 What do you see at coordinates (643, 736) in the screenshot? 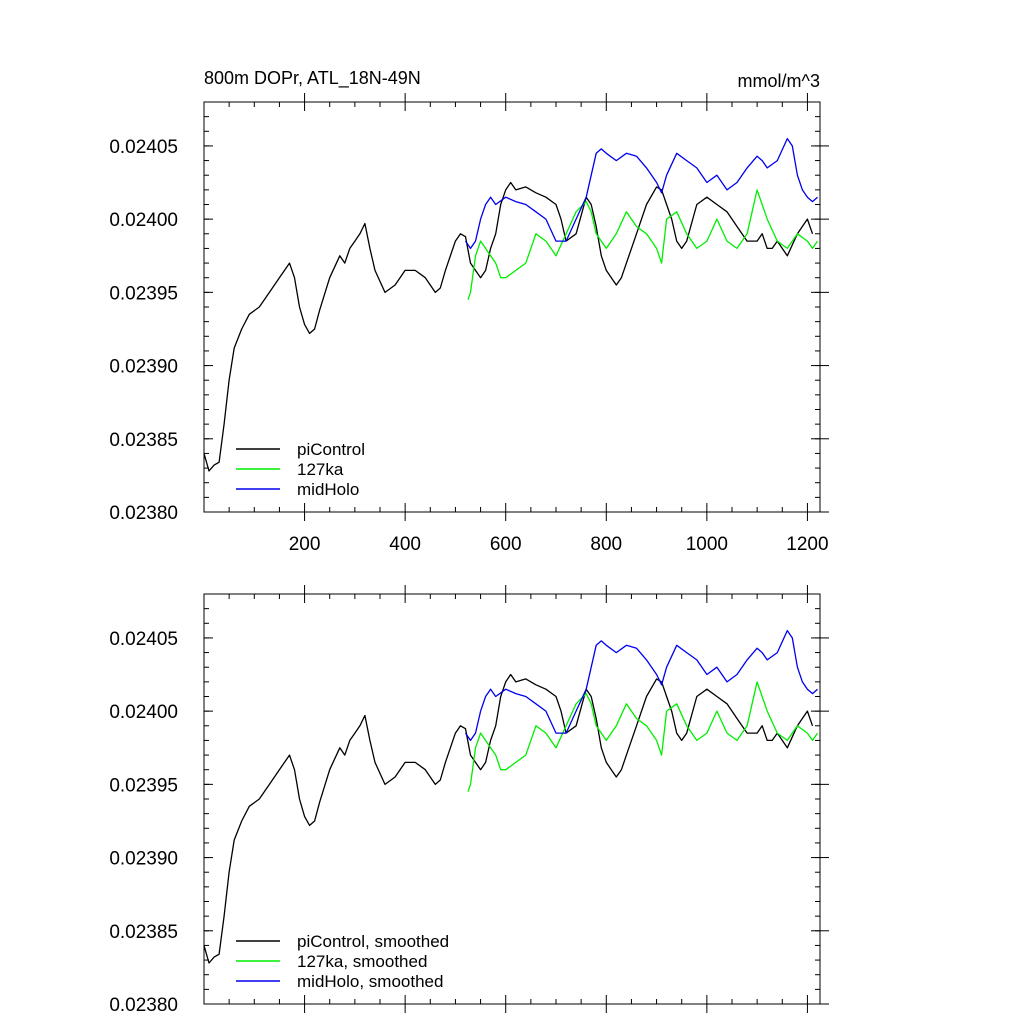
I see `series-line-127ka-smoothed` at bounding box center [643, 736].